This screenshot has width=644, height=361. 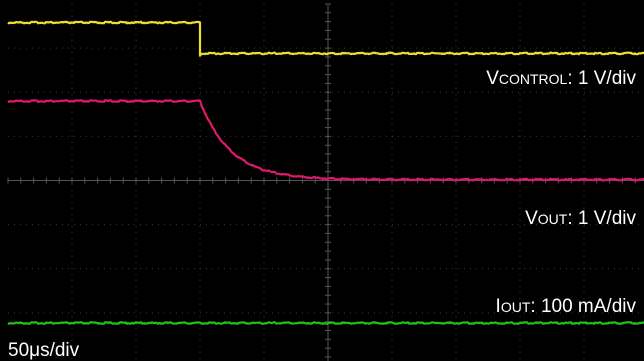 What do you see at coordinates (325, 38) in the screenshot?
I see `trace-vcontrol` at bounding box center [325, 38].